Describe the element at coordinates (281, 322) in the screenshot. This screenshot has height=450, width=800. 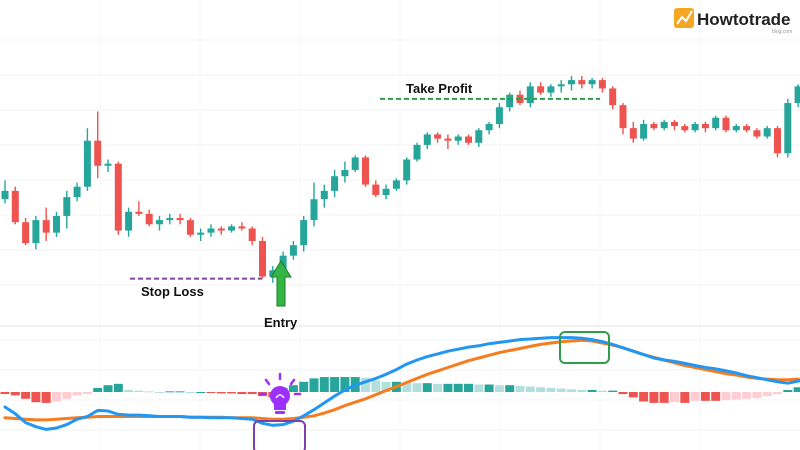
I see `entry-label: Entry` at that location.